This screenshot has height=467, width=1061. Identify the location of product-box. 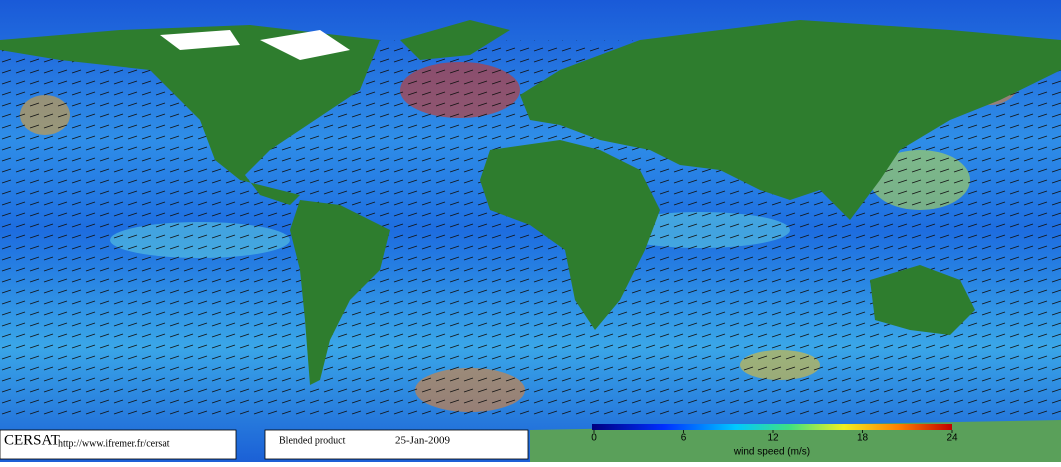
(396, 444).